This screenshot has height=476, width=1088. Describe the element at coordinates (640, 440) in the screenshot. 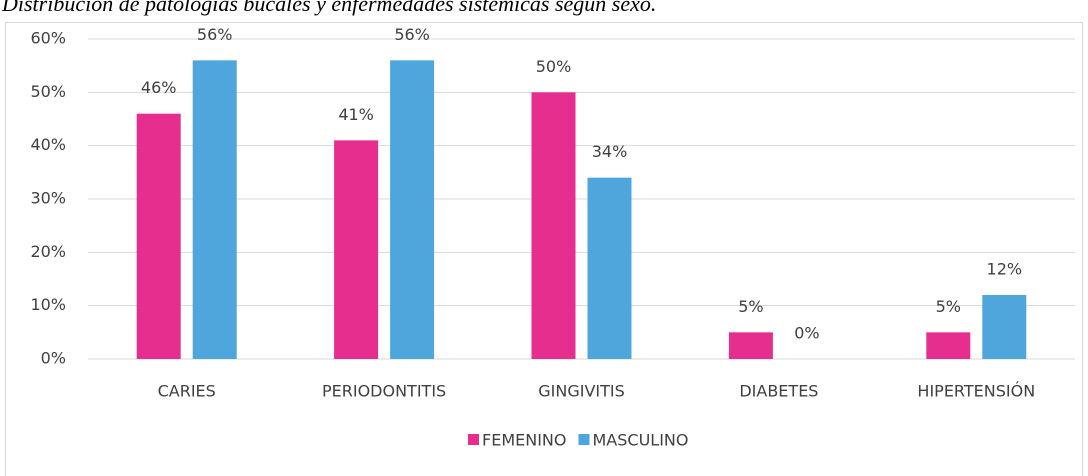

I see `legend-label: MASCULINO` at that location.